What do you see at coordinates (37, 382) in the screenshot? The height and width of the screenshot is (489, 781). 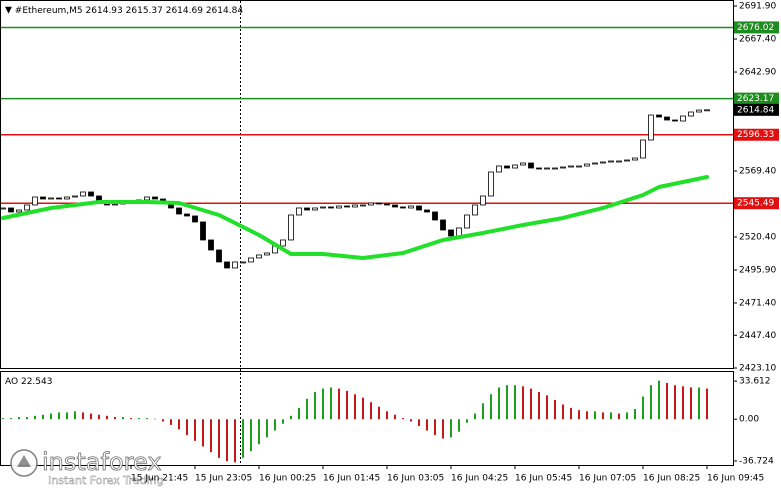 I see `ao-value: 22.543` at bounding box center [37, 382].